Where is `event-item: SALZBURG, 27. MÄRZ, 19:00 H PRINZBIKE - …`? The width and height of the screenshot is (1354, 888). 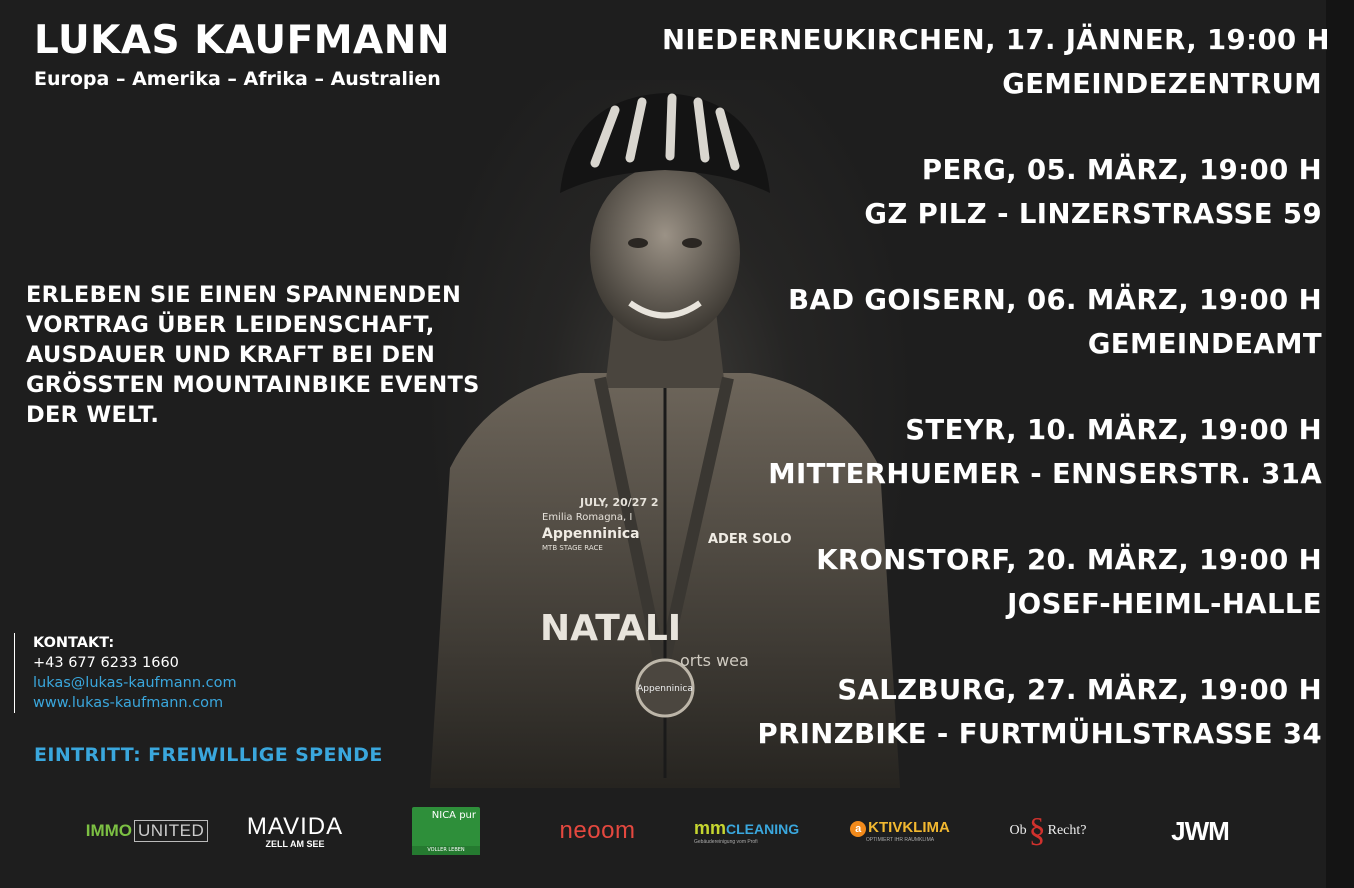 event-item: SALZBURG, 27. MÄRZ, 19:00 H PRINZBIKE - … is located at coordinates (992, 712).